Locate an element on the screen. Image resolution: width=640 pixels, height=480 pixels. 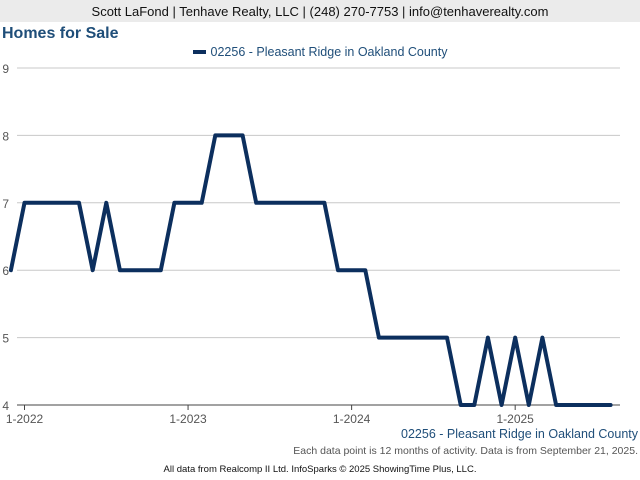
chart-caption: 02256 - Pleasant Ridge in Oakland County is located at coordinates (519, 434).